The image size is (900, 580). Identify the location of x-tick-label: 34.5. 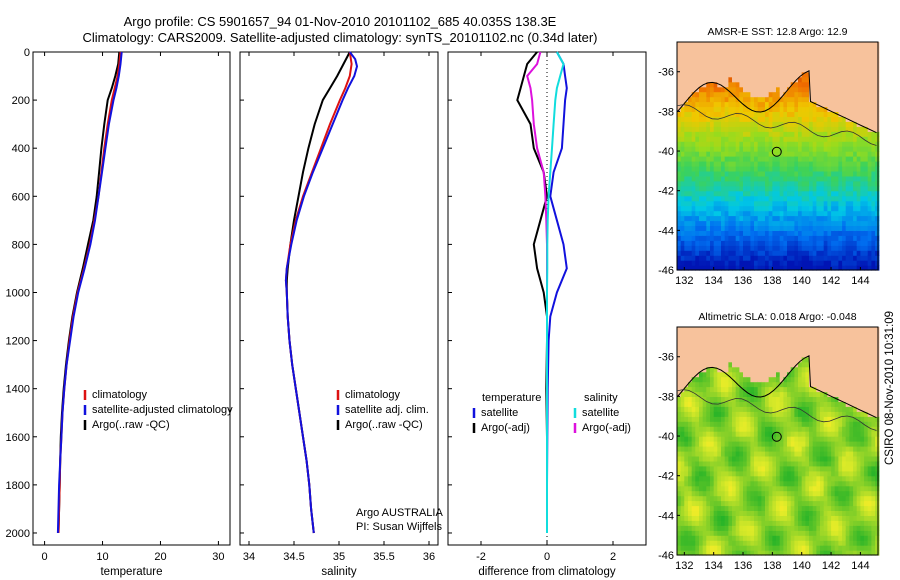
(293, 557).